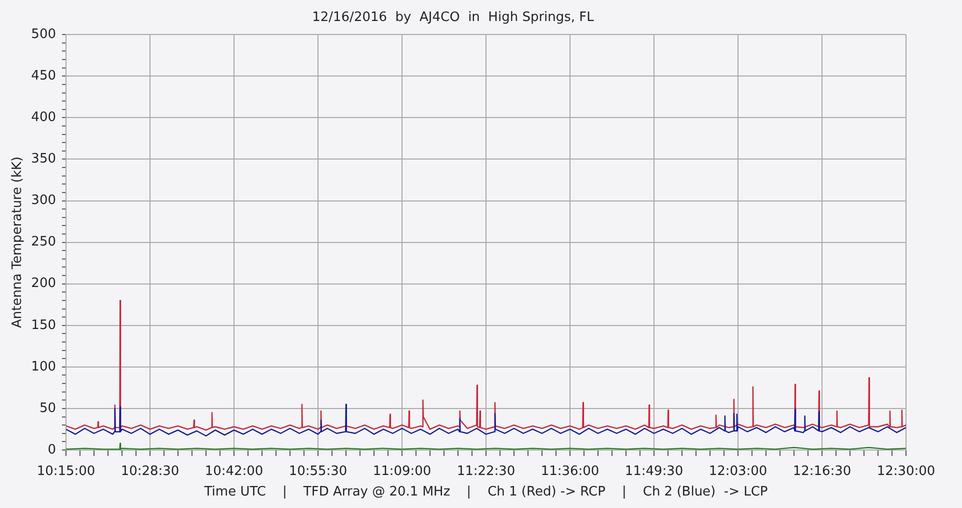 The image size is (962, 508). I want to click on x-tick-label: 12:30:00, so click(906, 472).